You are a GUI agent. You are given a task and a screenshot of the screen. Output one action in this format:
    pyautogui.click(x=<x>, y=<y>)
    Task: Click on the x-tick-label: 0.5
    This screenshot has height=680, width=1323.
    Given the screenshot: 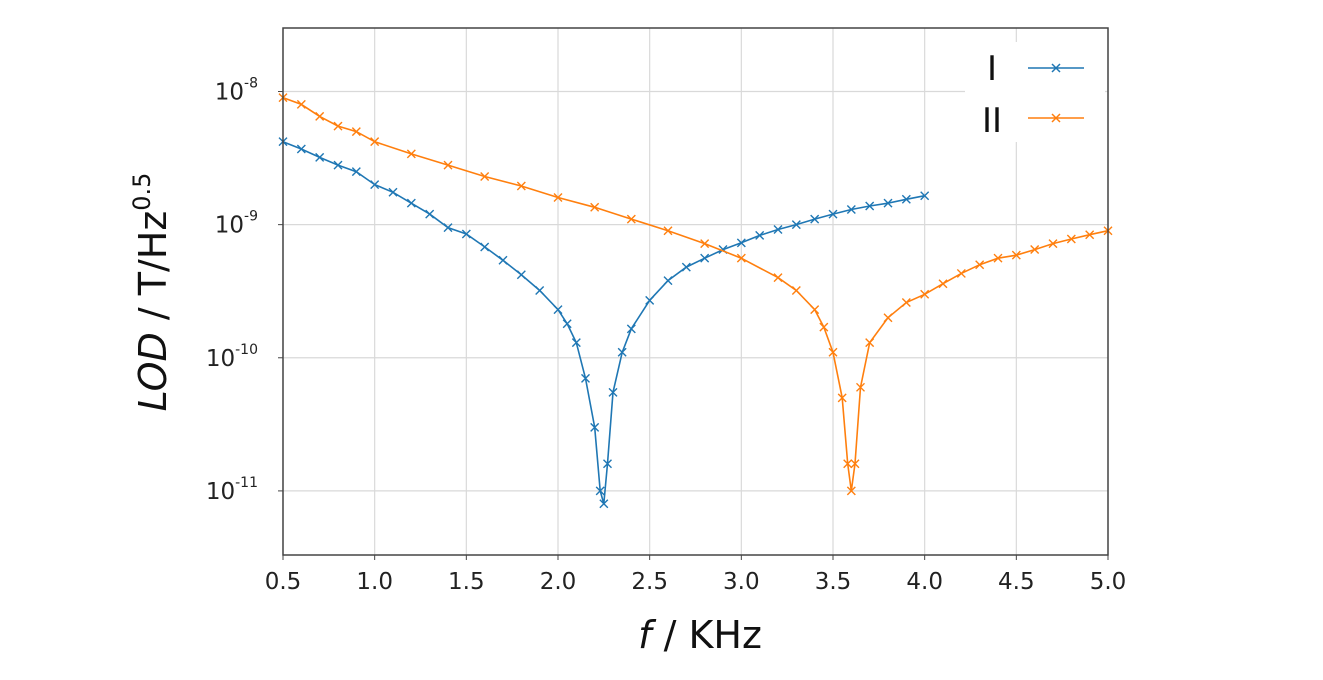 What is the action you would take?
    pyautogui.click(x=283, y=582)
    